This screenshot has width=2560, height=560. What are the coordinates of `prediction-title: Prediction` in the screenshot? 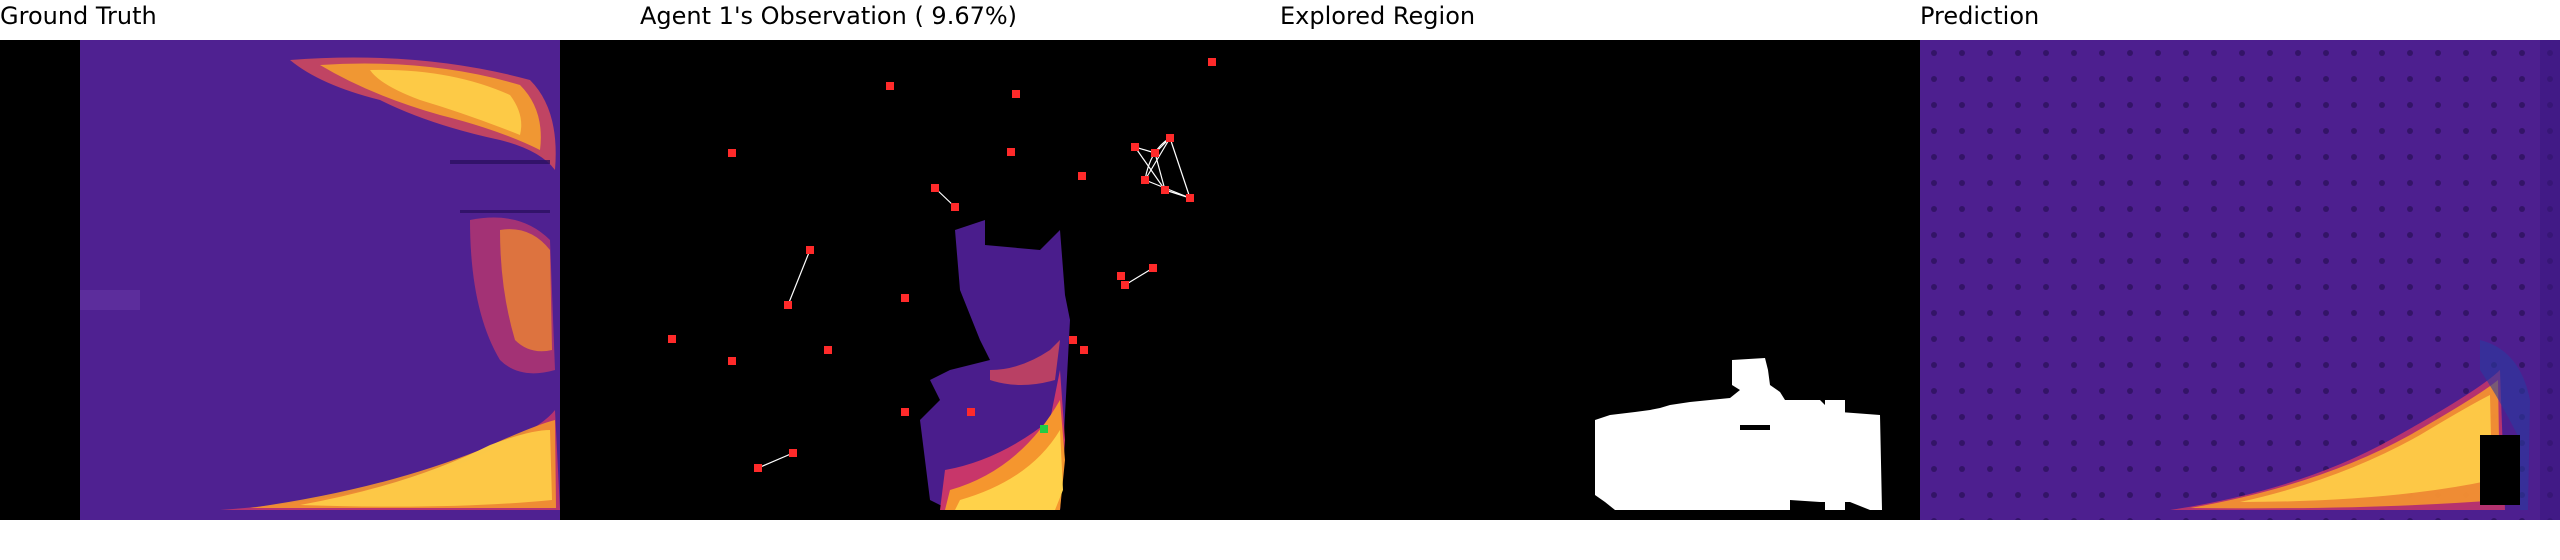 It's located at (1980, 16).